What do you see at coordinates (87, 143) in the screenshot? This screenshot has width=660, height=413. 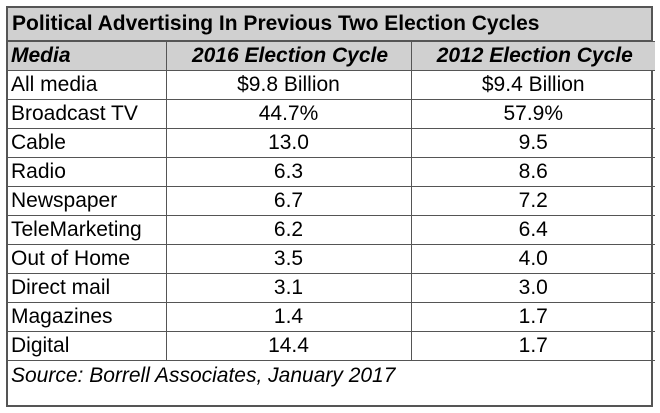 I see `media-cell: Cable` at bounding box center [87, 143].